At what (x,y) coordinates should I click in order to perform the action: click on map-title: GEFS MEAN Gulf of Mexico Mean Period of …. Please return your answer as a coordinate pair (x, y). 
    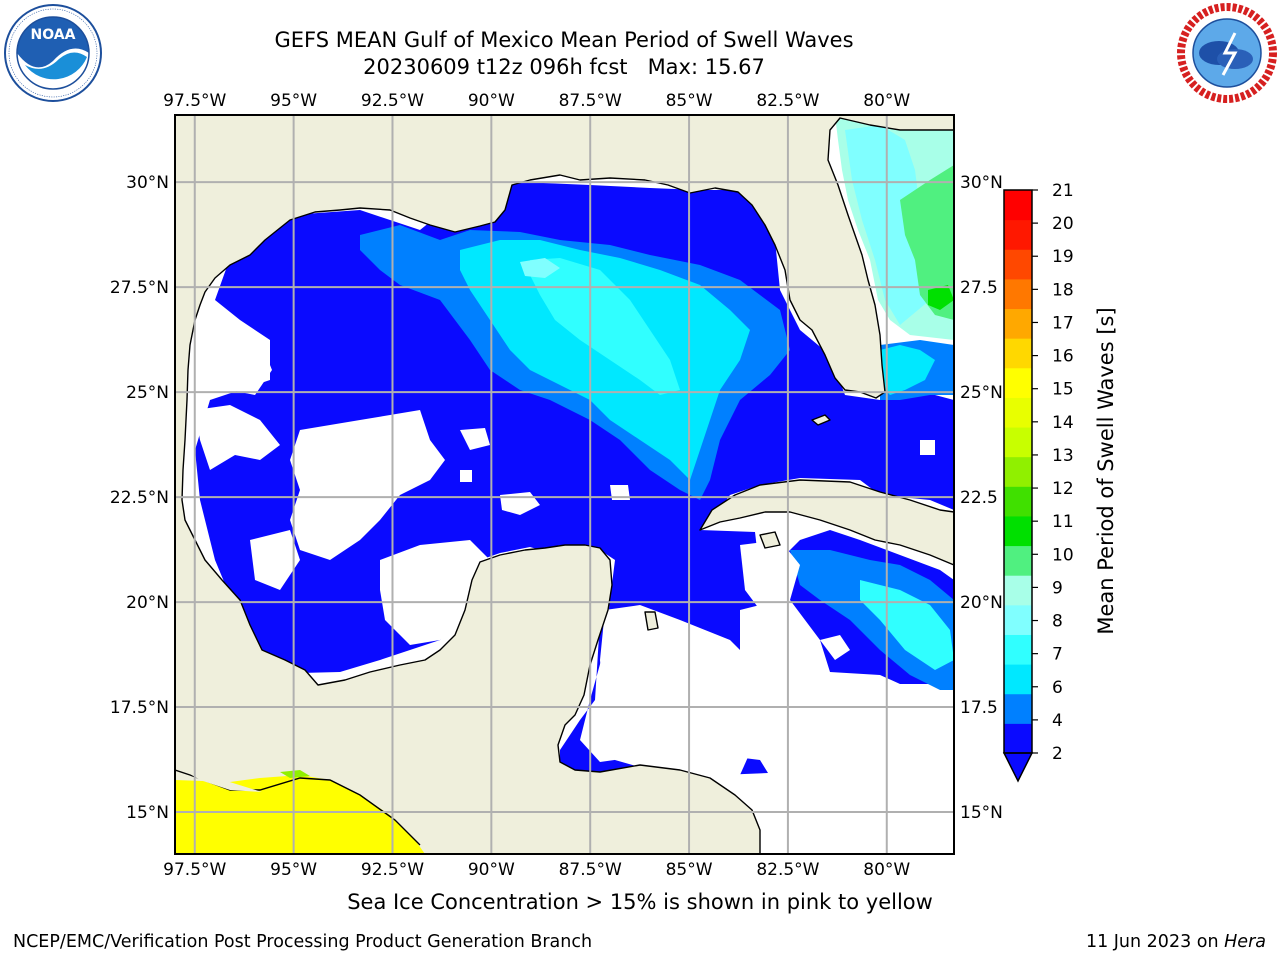
    Looking at the image, I should click on (564, 40).